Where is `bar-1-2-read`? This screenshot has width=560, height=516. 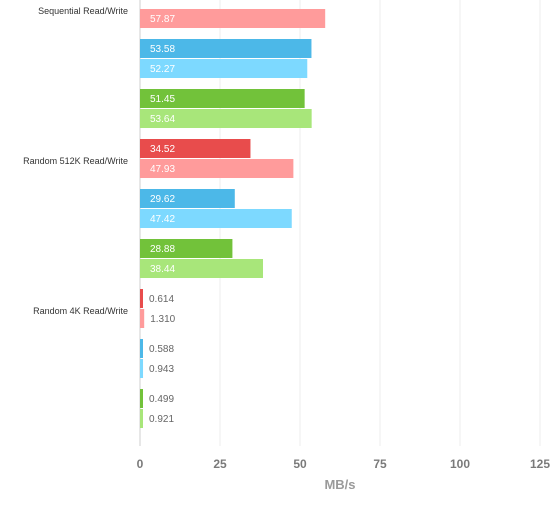
bar-1-2-read is located at coordinates (186, 248).